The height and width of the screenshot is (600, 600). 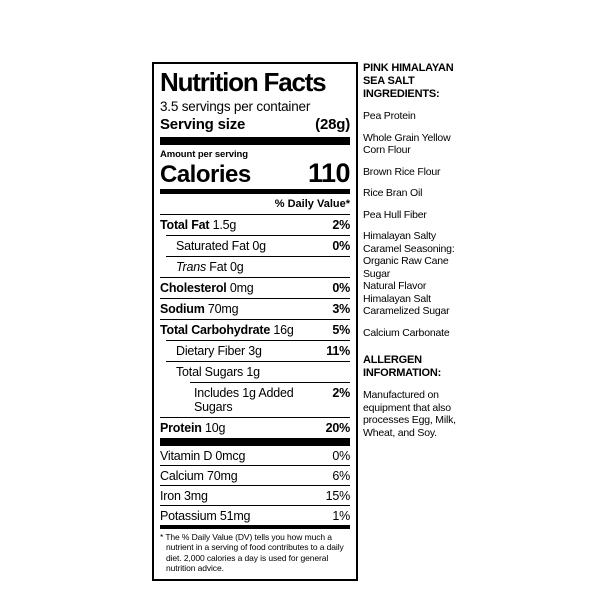 What do you see at coordinates (392, 360) in the screenshot?
I see `side-panel-line: ALLERGEN` at bounding box center [392, 360].